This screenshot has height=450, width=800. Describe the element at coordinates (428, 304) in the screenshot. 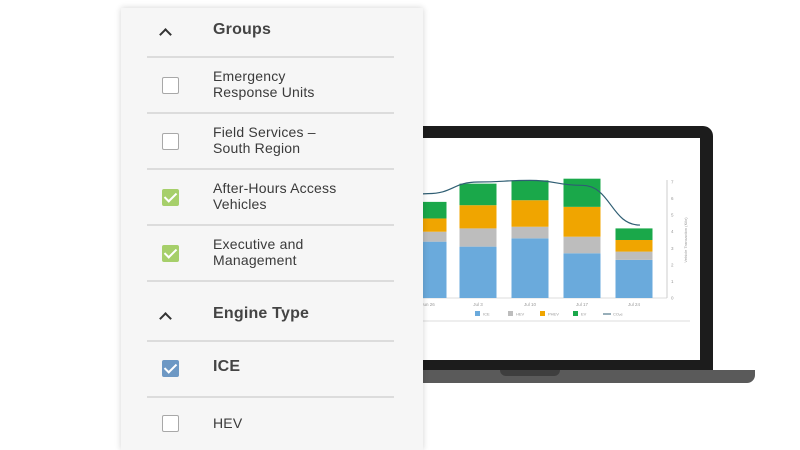

I see `x-tick-label: Jun 26` at that location.